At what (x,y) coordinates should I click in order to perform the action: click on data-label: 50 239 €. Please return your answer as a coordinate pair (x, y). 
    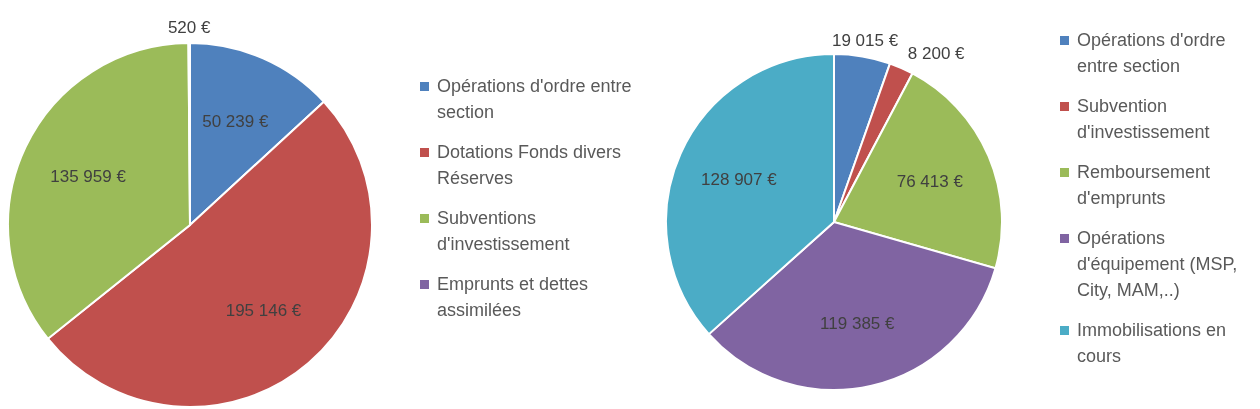
    Looking at the image, I should click on (235, 122).